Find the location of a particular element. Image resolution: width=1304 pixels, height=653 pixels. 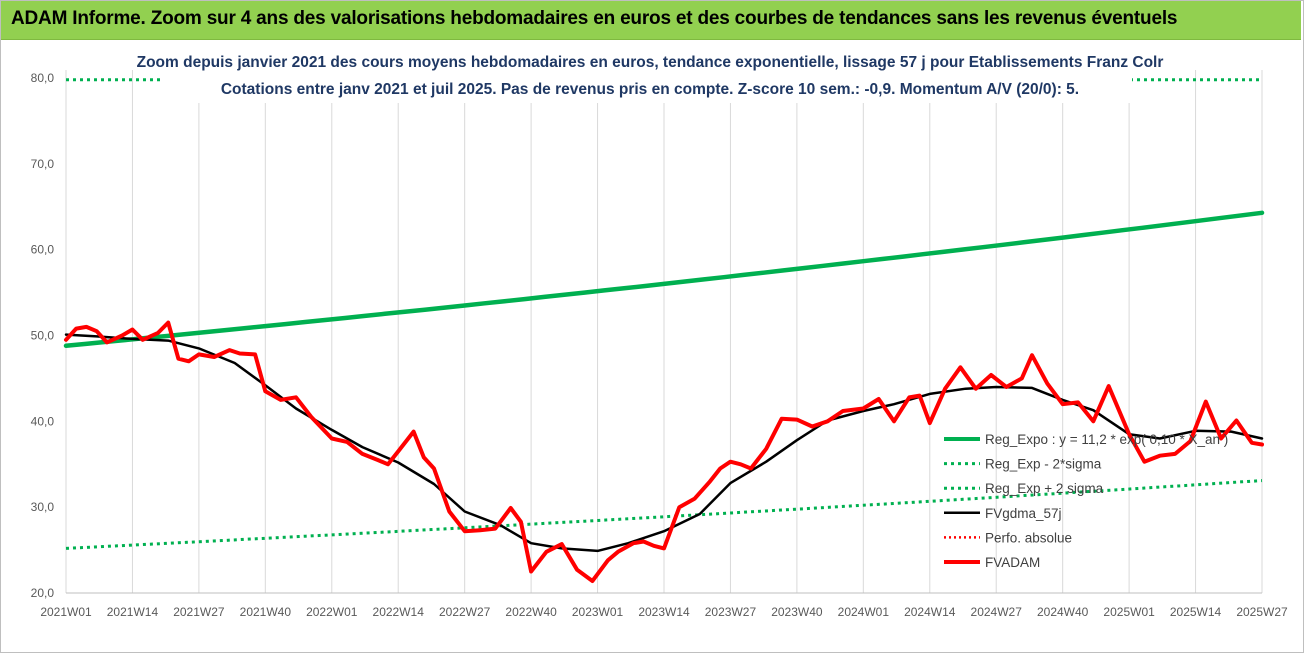

x-tick-label: 2024W14 is located at coordinates (930, 612).